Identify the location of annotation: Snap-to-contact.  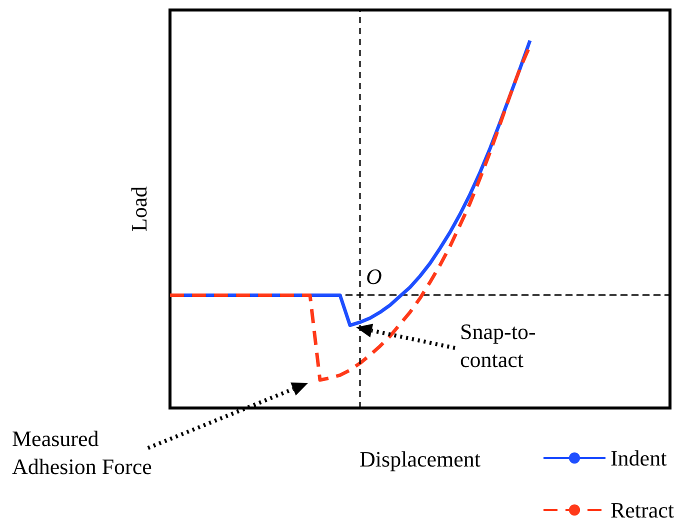
(498, 346).